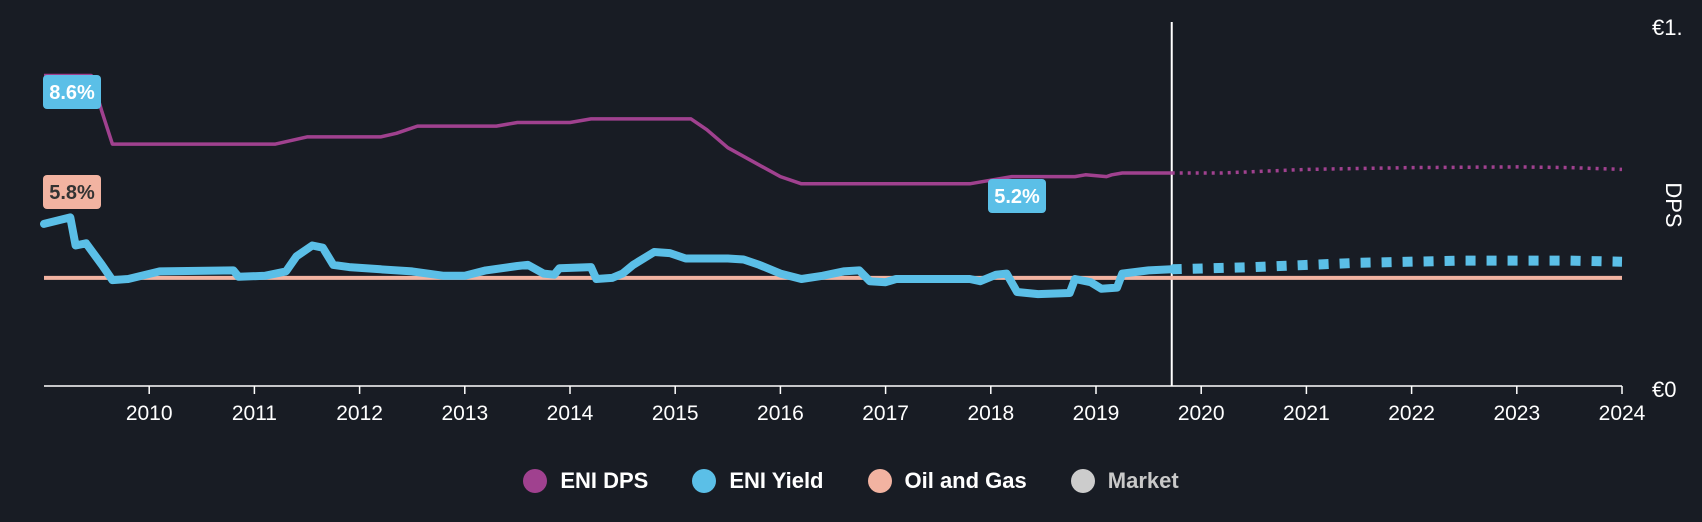 Image resolution: width=1702 pixels, height=522 pixels. I want to click on legend-item-eni-dps: ENI DPS, so click(585, 481).